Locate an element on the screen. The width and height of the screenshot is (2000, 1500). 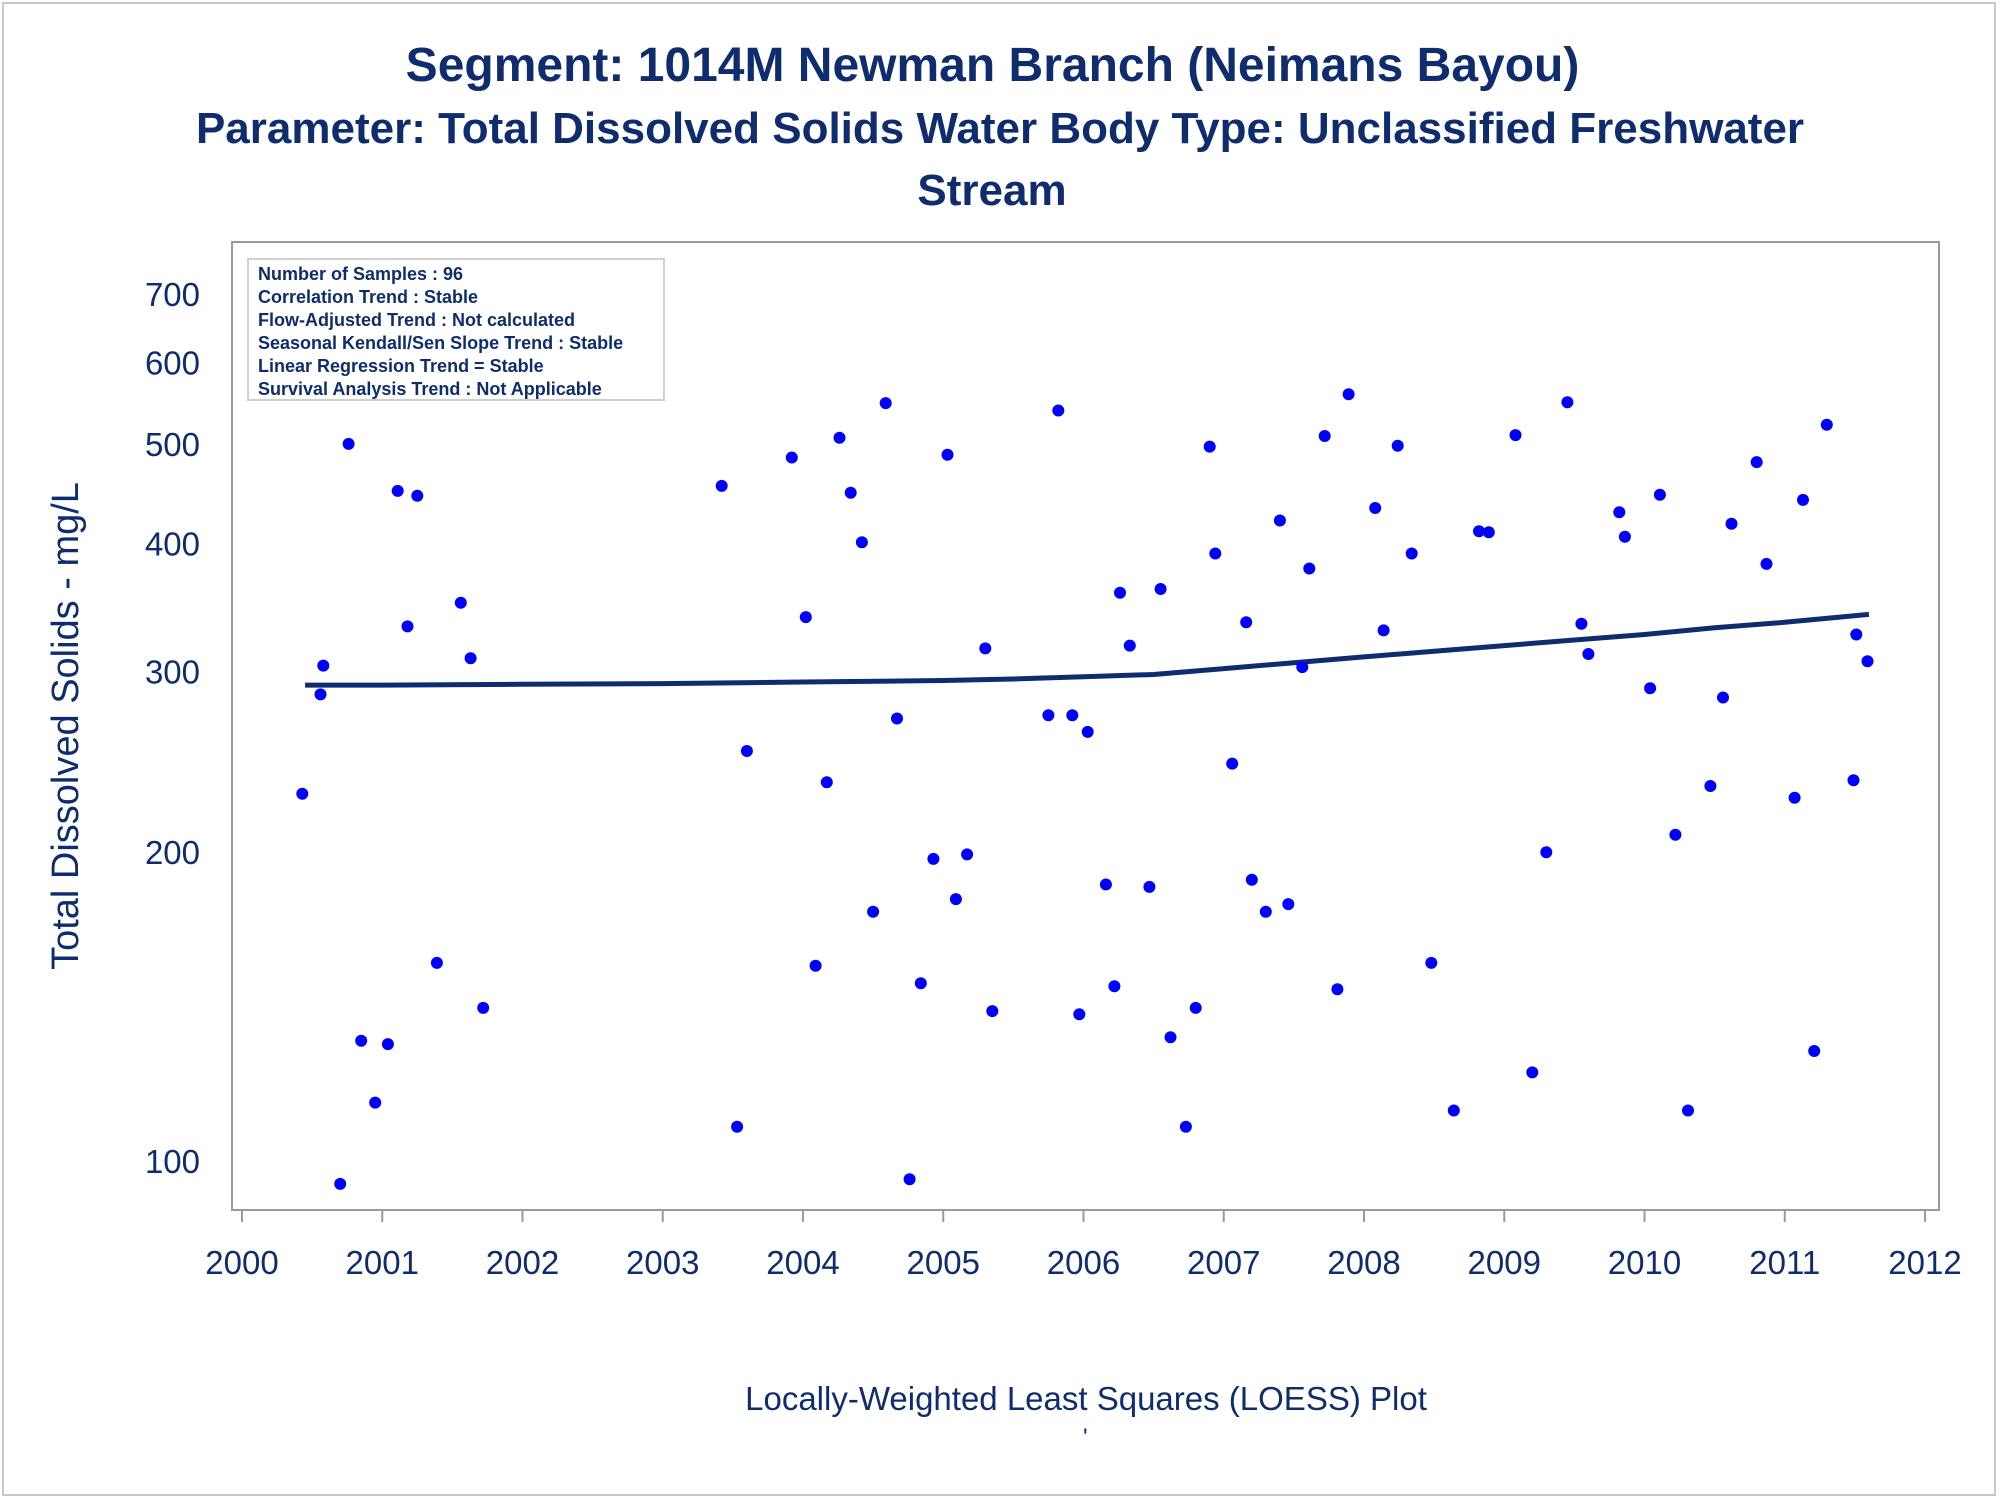
y-tick-label: 200 is located at coordinates (172, 852).